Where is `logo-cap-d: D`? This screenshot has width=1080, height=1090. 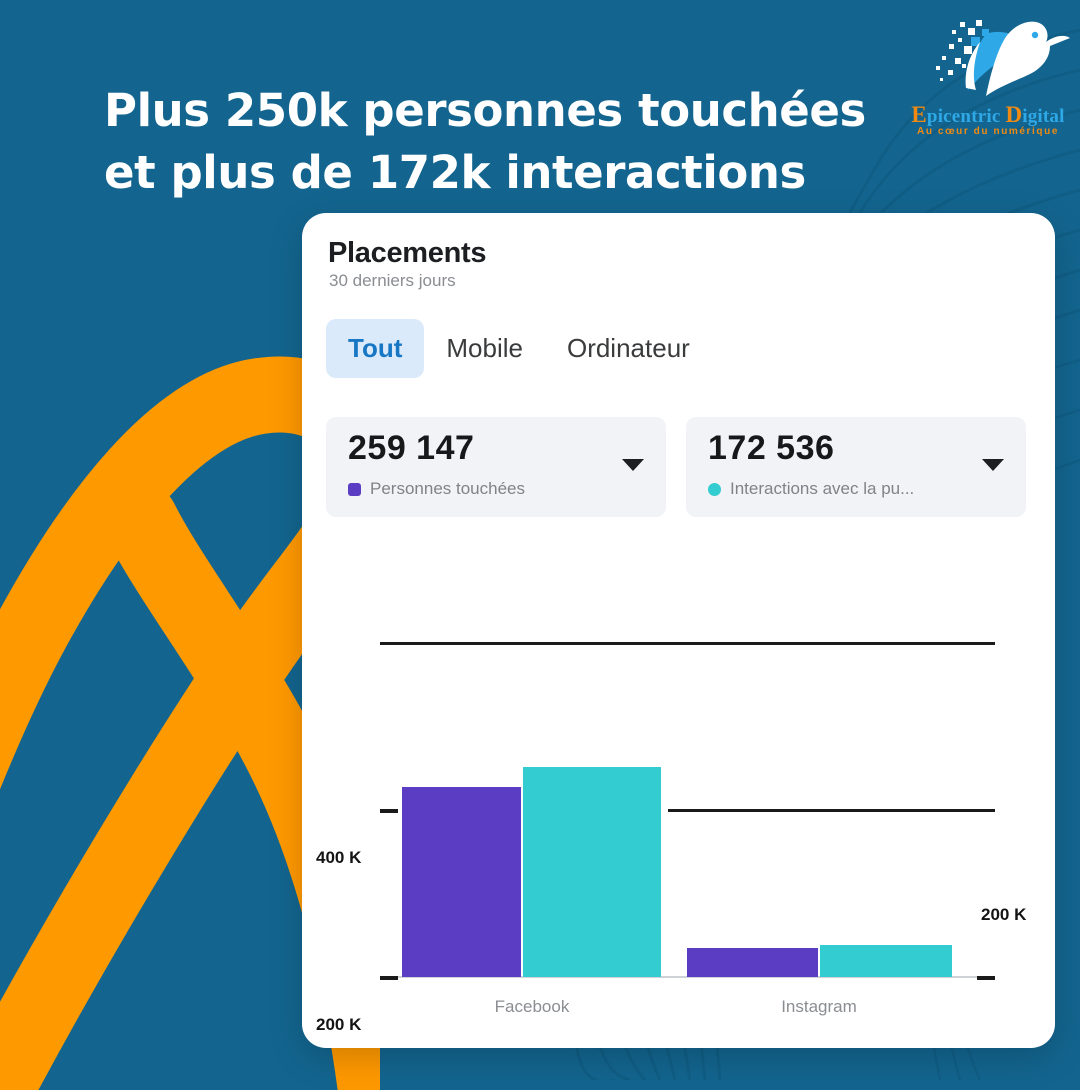 logo-cap-d: D is located at coordinates (1014, 114).